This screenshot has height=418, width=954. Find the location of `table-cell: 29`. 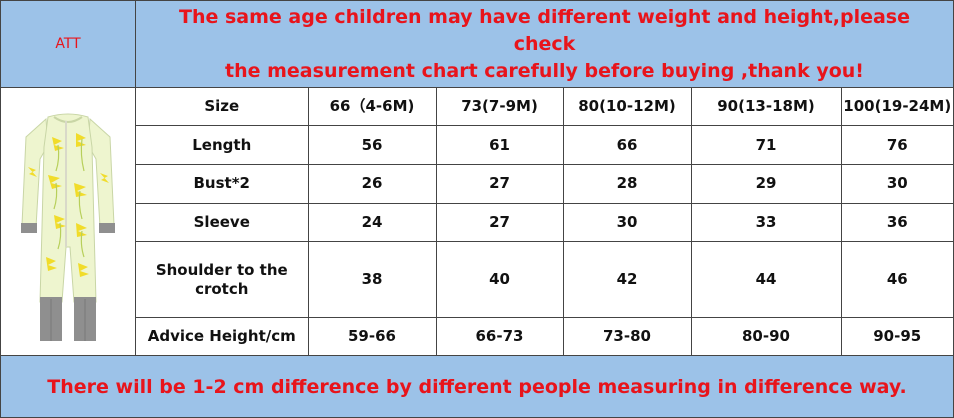

table-cell: 29 is located at coordinates (766, 183).